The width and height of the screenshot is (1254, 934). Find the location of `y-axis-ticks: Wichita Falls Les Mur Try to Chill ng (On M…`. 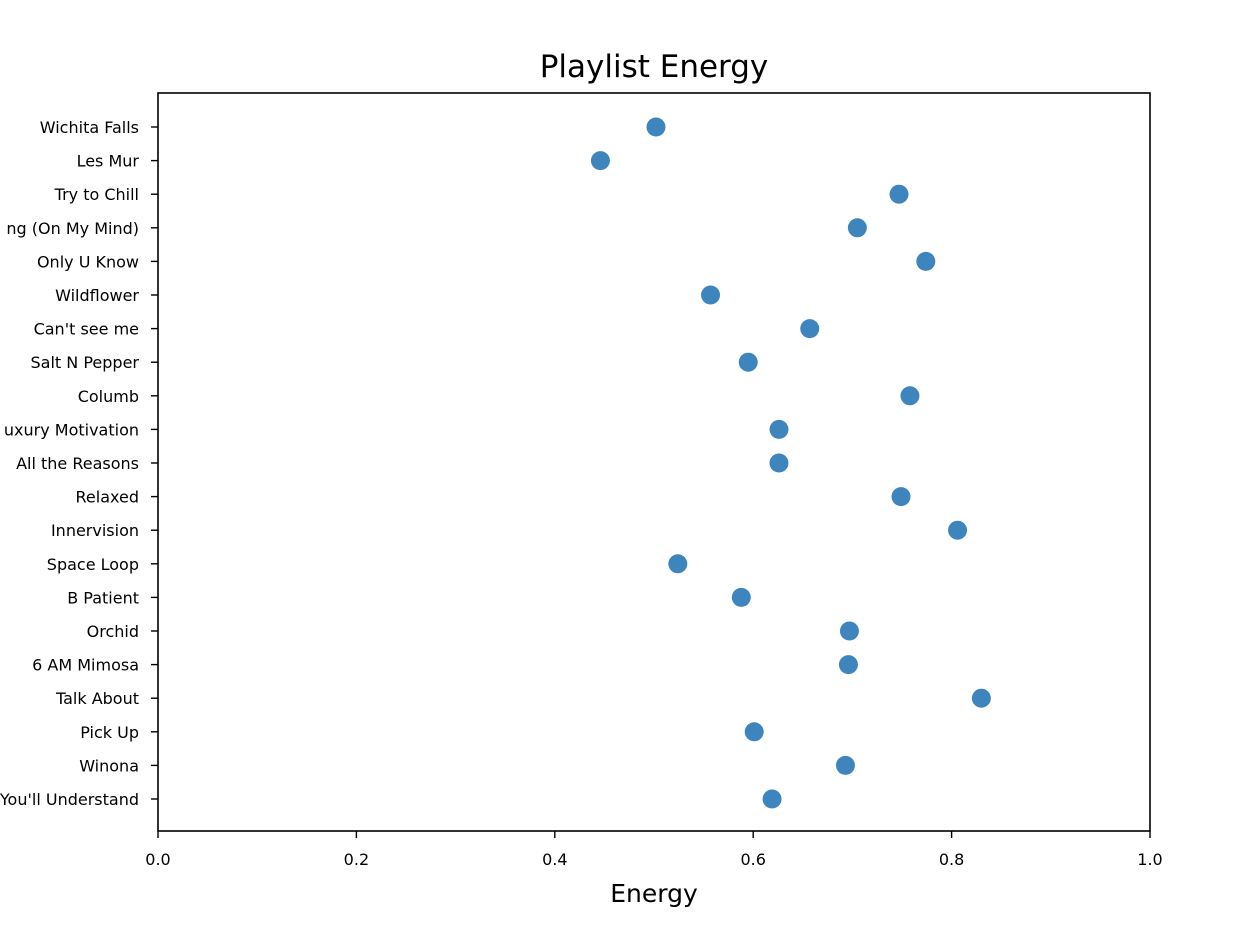

y-axis-ticks: Wichita Falls Les Mur Try to Chill ng (On M… is located at coordinates (79, 463).